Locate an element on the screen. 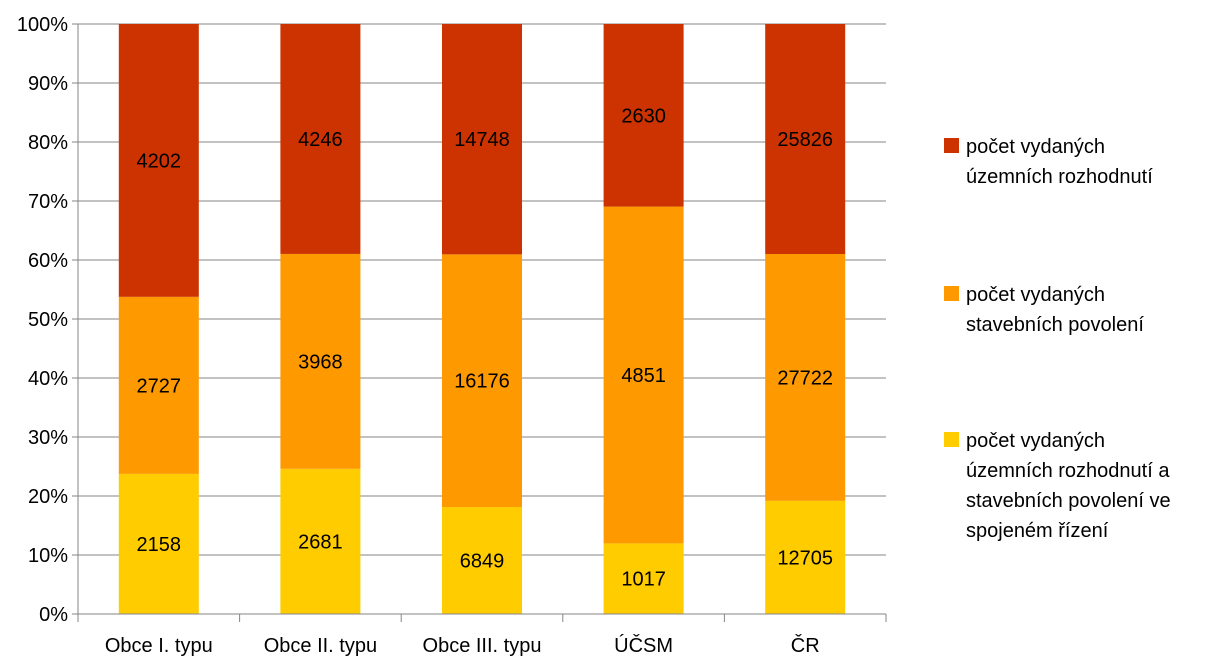  x-category-label: ÚČSM is located at coordinates (643, 645).